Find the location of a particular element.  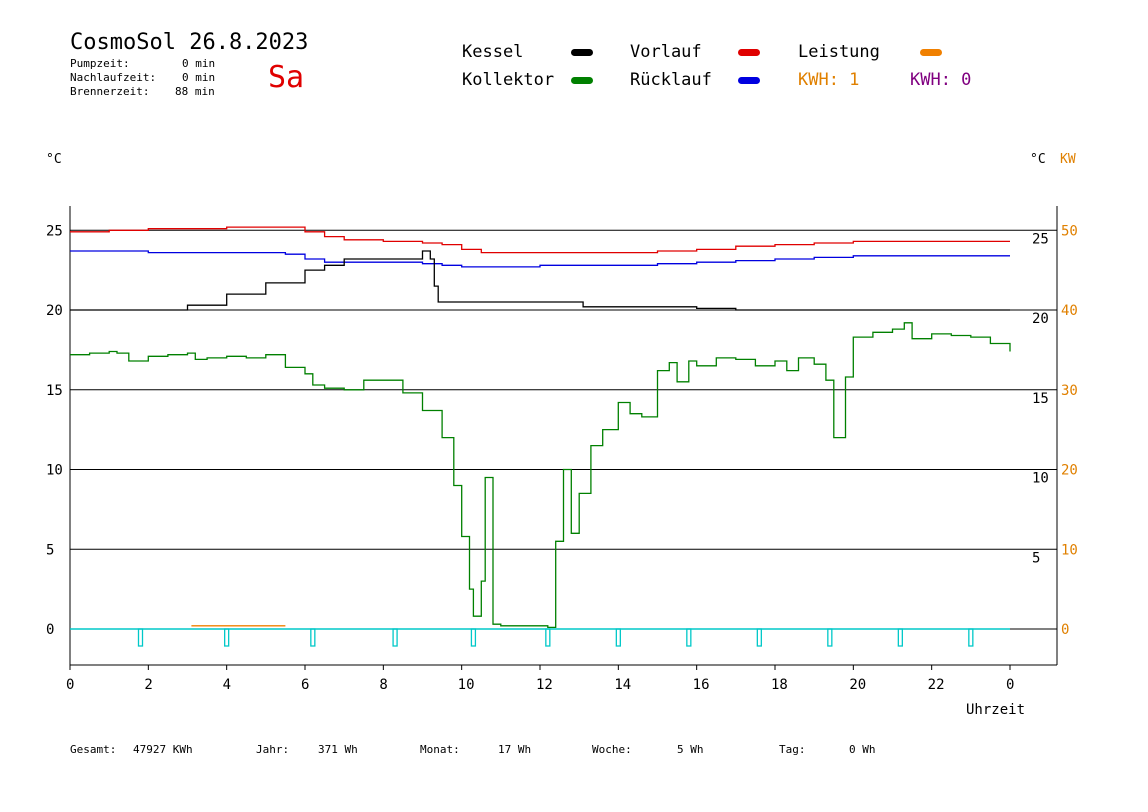

footer-year-label: Jahr: is located at coordinates (273, 749).